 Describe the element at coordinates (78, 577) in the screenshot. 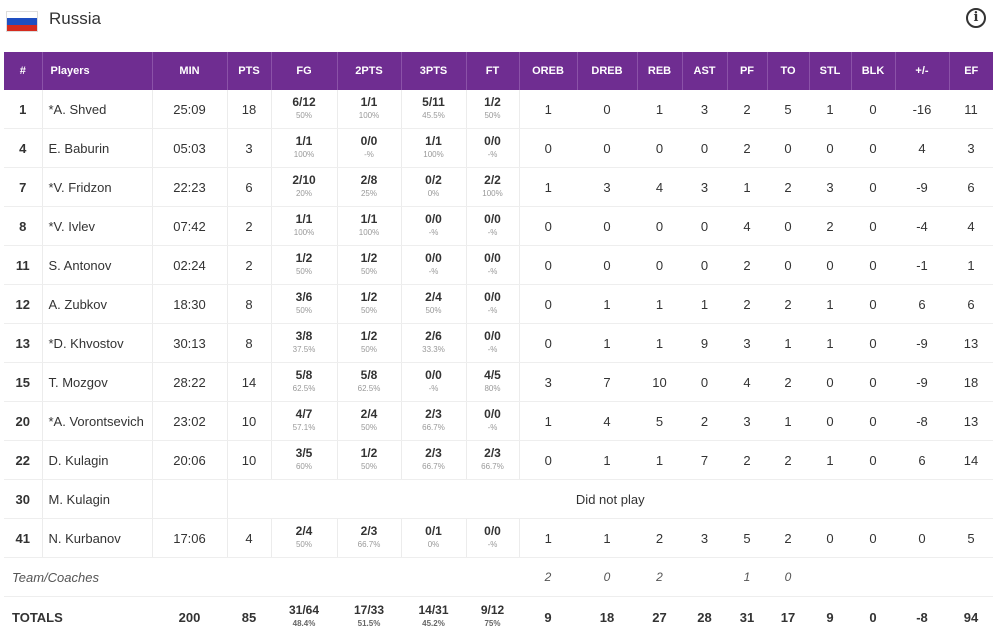

I see `team-coaches-label: Team/Coaches` at that location.